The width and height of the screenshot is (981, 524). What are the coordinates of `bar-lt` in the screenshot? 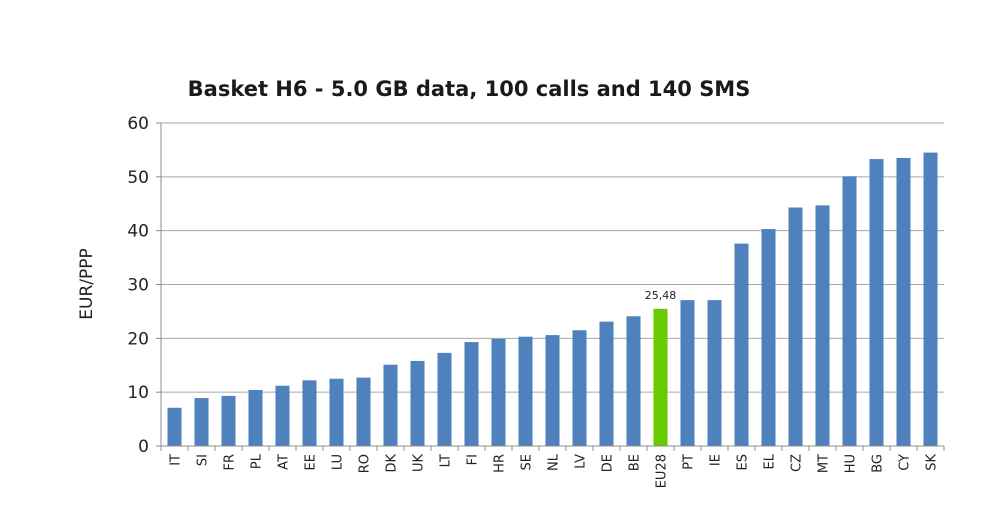 It's located at (444, 399).